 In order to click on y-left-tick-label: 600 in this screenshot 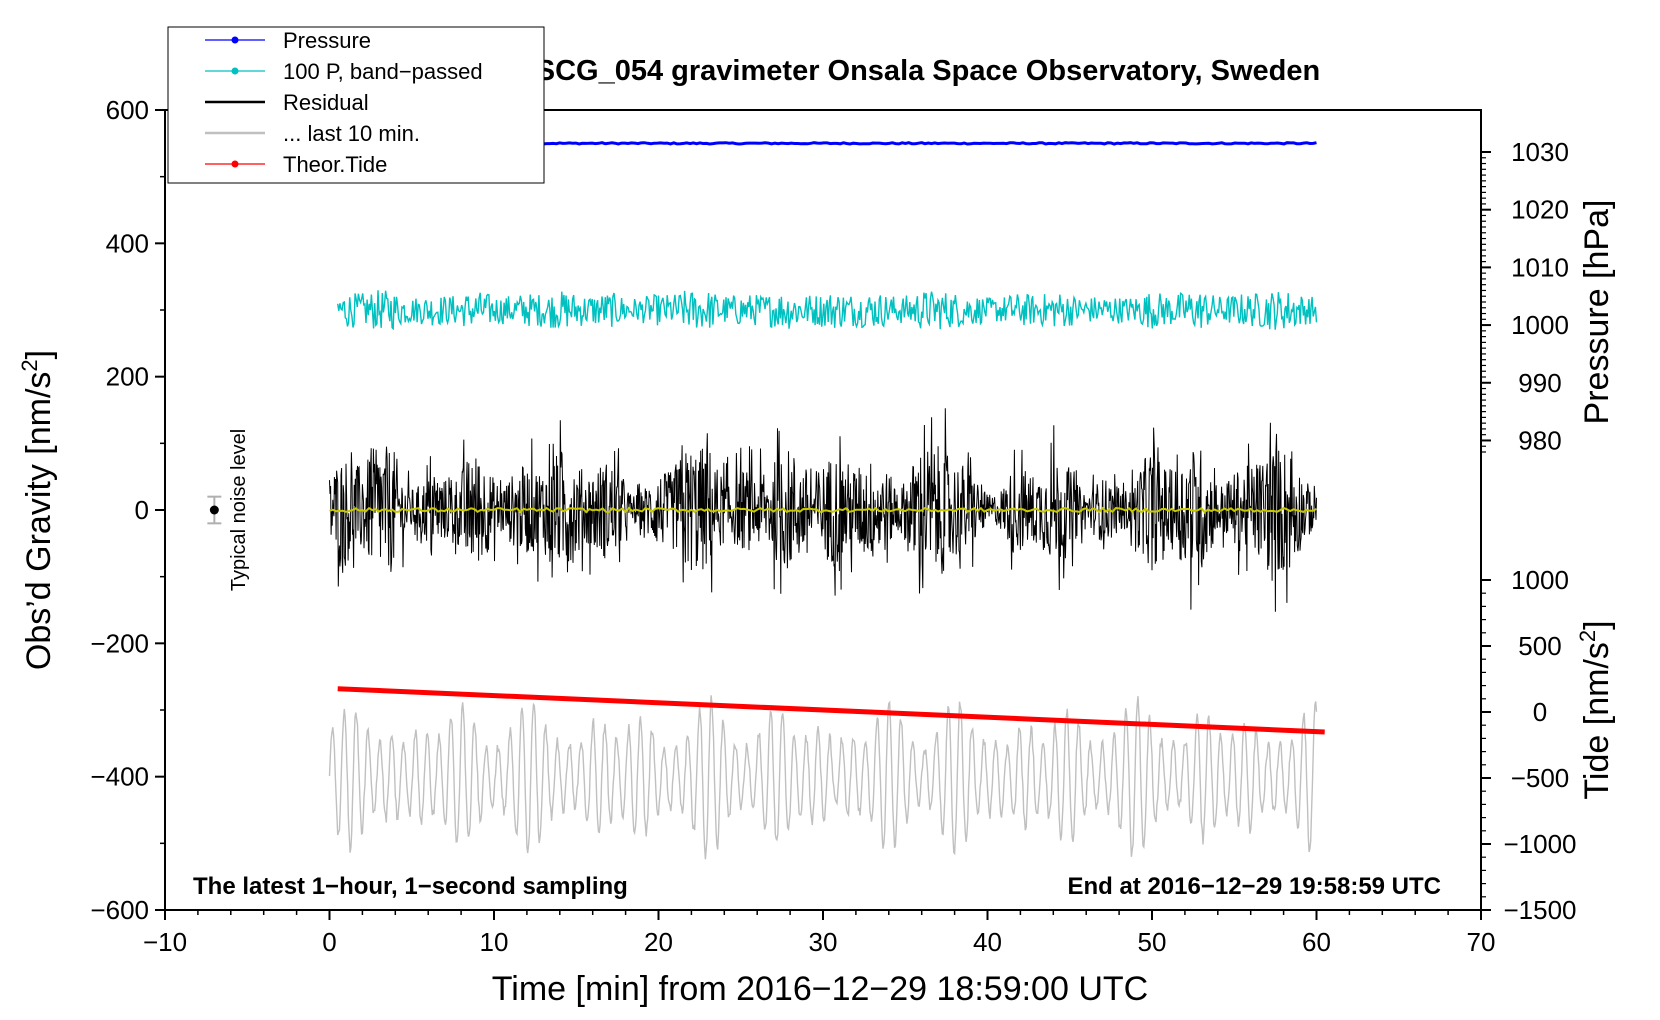, I will do `click(127, 110)`.